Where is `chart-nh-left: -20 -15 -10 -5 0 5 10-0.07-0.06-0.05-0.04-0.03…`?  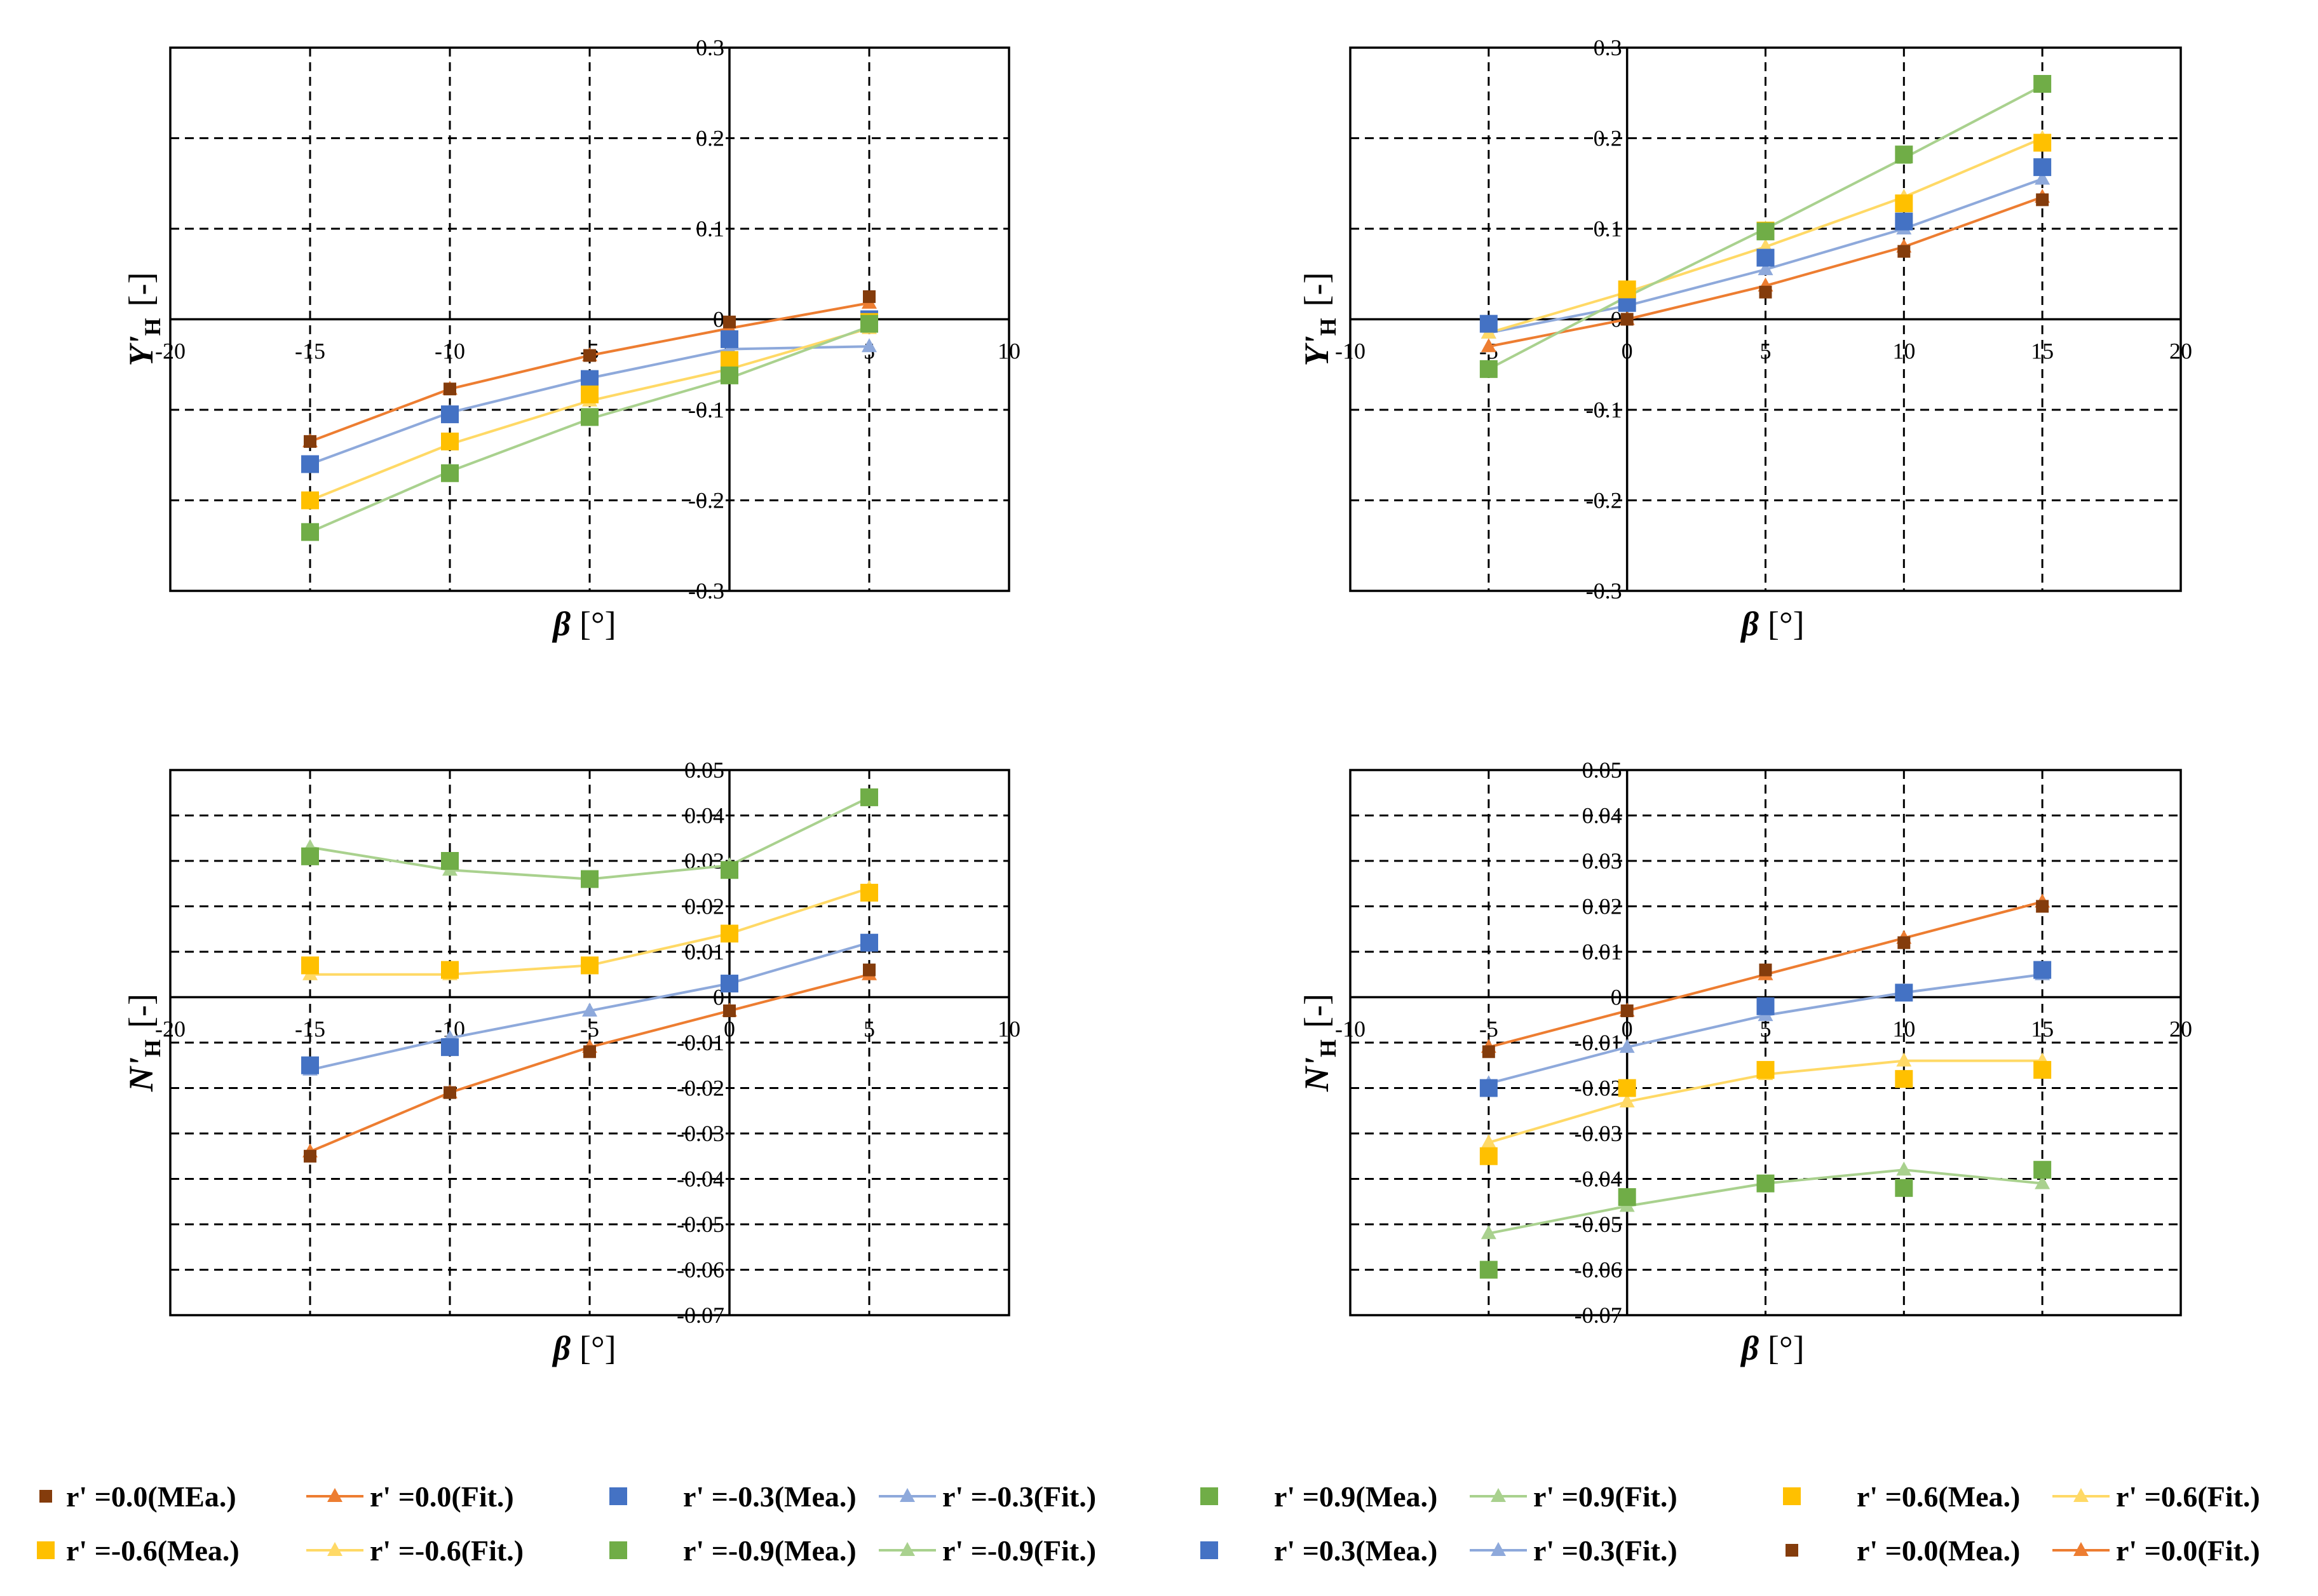 chart-nh-left: -20 -15 -10 -5 0 5 10-0.07-0.06-0.05-0.04-0.03… is located at coordinates (571, 1062).